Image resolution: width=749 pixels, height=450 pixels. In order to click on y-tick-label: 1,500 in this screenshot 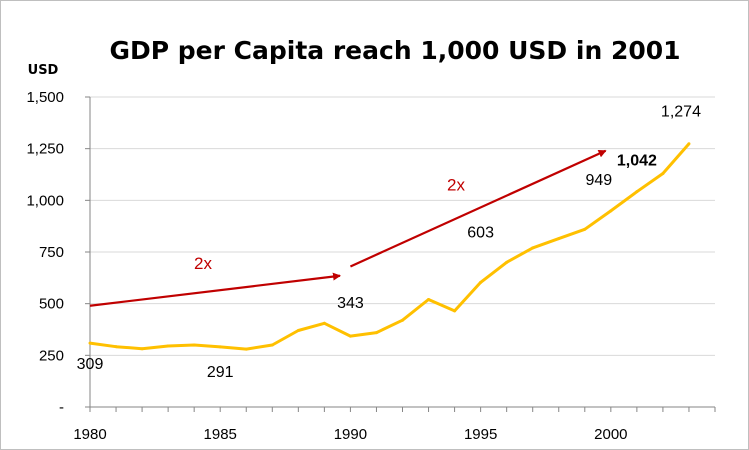, I will do `click(45, 97)`.